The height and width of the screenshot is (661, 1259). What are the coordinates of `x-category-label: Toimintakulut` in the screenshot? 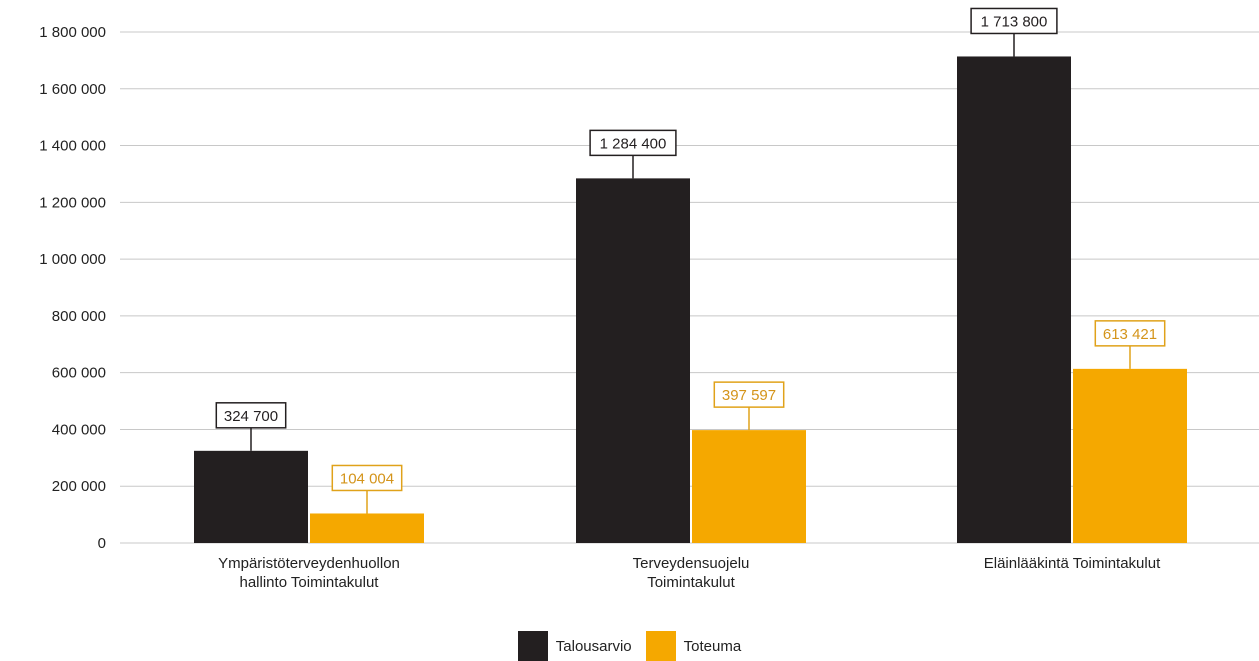 It's located at (691, 582).